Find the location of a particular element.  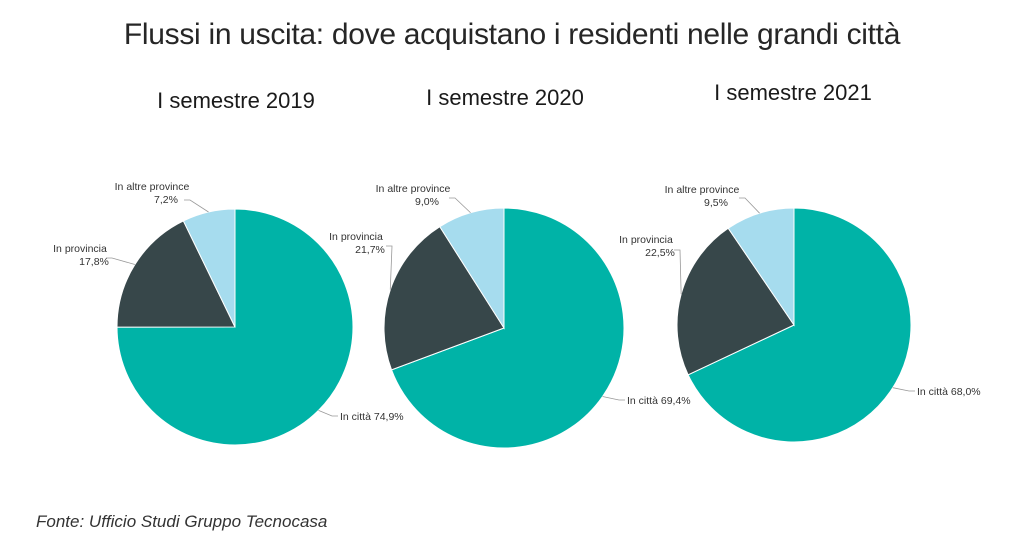

data-label-citta-1: In città 69,4% is located at coordinates (659, 401).